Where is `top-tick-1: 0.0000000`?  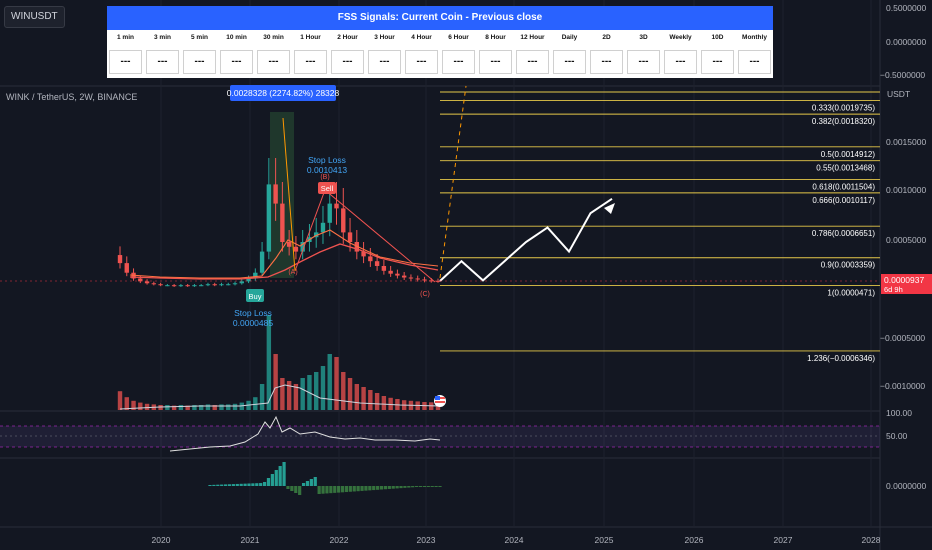 top-tick-1: 0.0000000 is located at coordinates (906, 42).